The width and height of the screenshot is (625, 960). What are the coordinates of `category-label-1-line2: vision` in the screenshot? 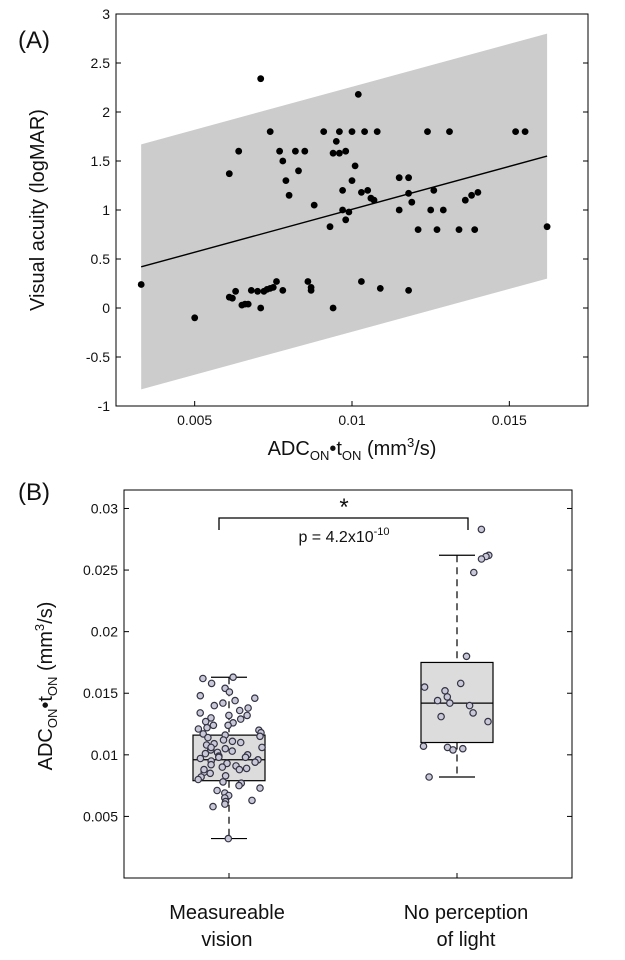 It's located at (226, 940).